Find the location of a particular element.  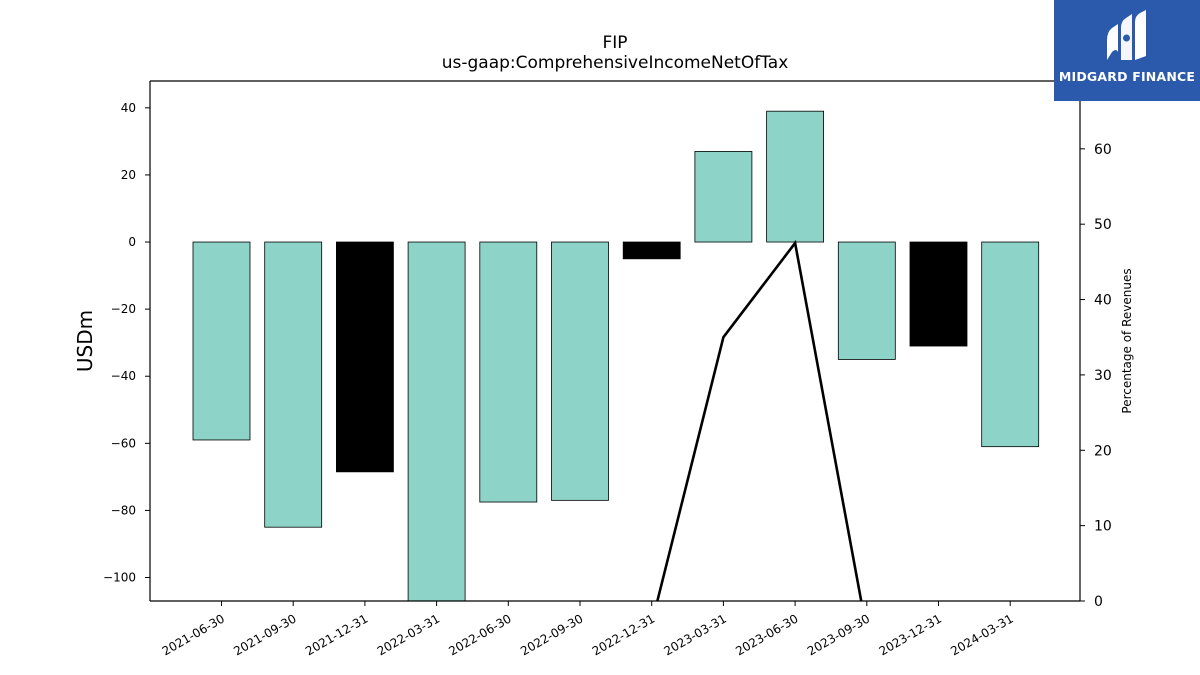

y2-tick-label: 50 is located at coordinates (1103, 225).